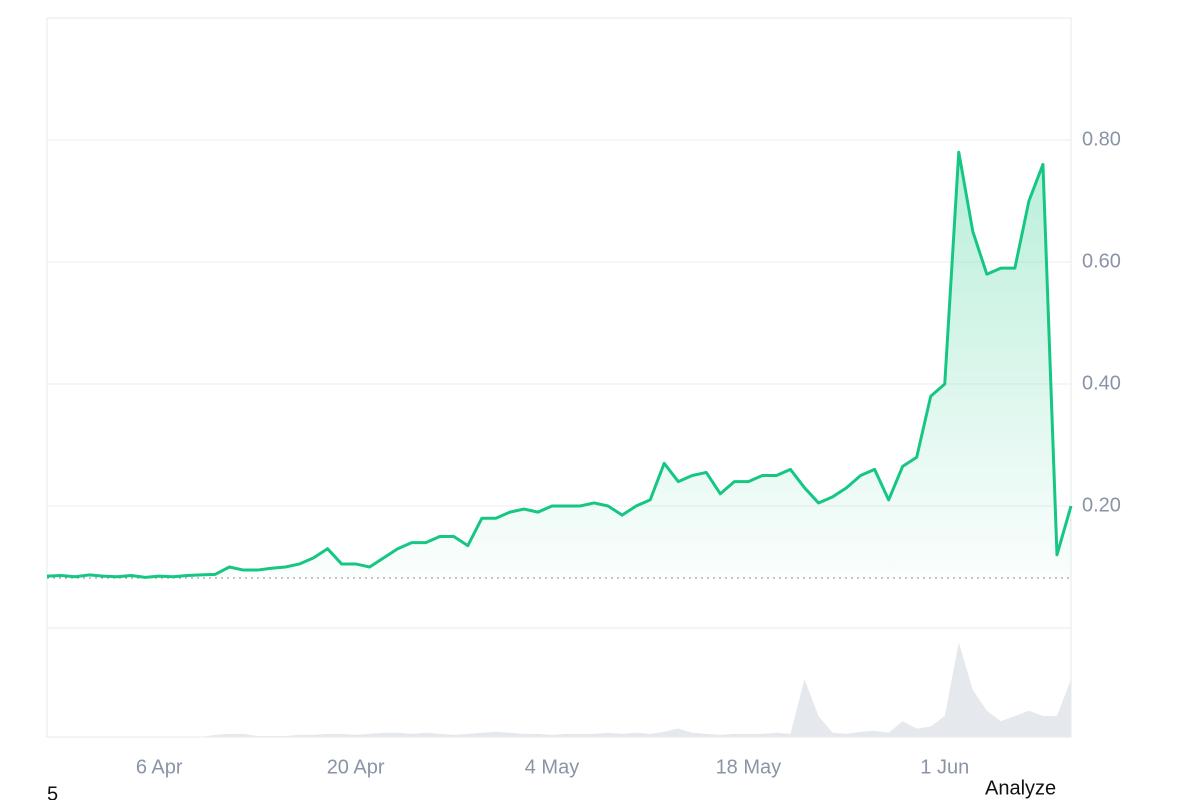 The width and height of the screenshot is (1200, 800). What do you see at coordinates (944, 767) in the screenshot?
I see `x-tick-label: 1 Jun` at bounding box center [944, 767].